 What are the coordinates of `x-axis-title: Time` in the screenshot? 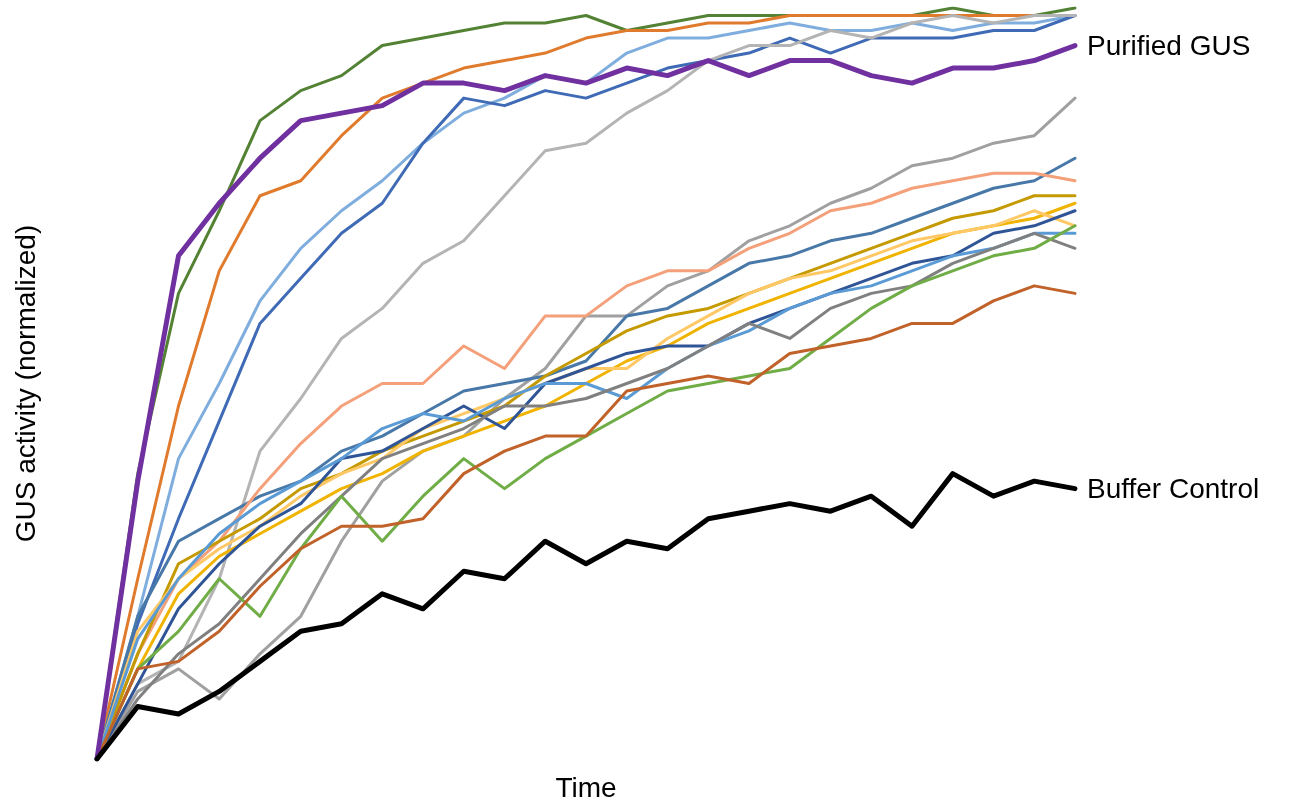 It's located at (586, 787).